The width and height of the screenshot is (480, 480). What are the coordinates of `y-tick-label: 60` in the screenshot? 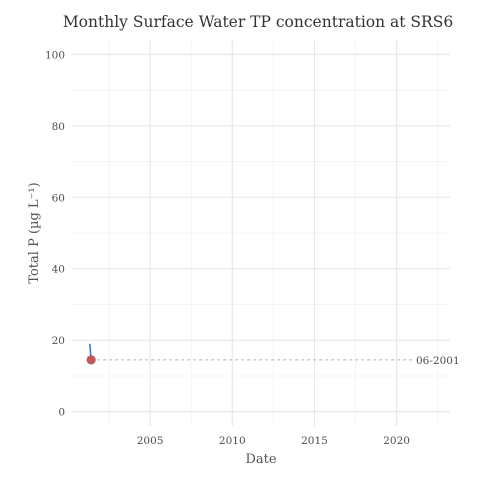 It's located at (58, 198).